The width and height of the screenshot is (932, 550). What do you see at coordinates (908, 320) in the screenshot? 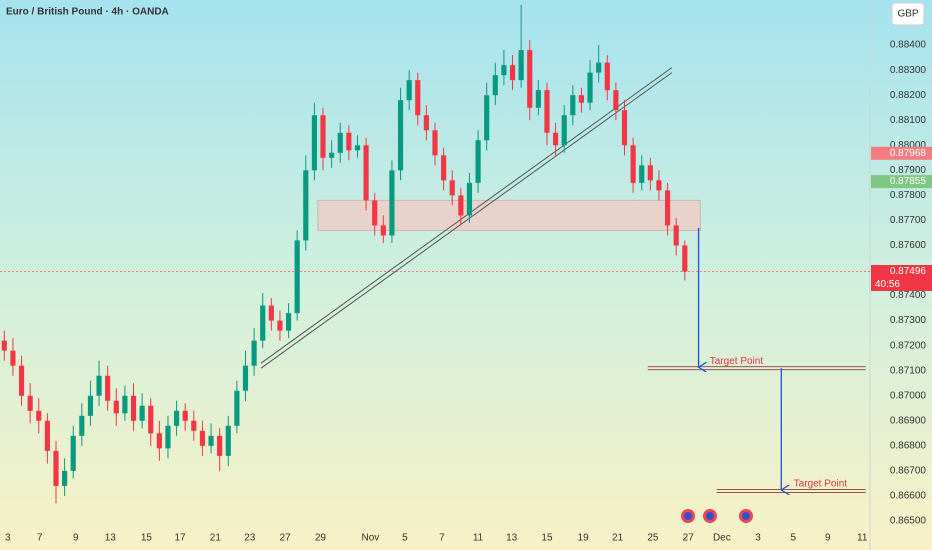
I see `y-tick-label: 0.87300` at bounding box center [908, 320].